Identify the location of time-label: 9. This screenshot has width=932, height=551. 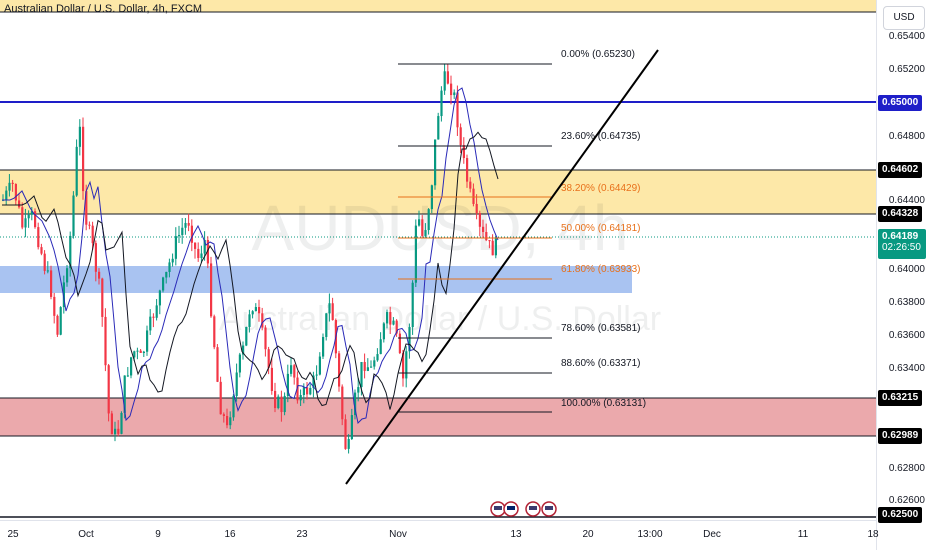
(158, 534).